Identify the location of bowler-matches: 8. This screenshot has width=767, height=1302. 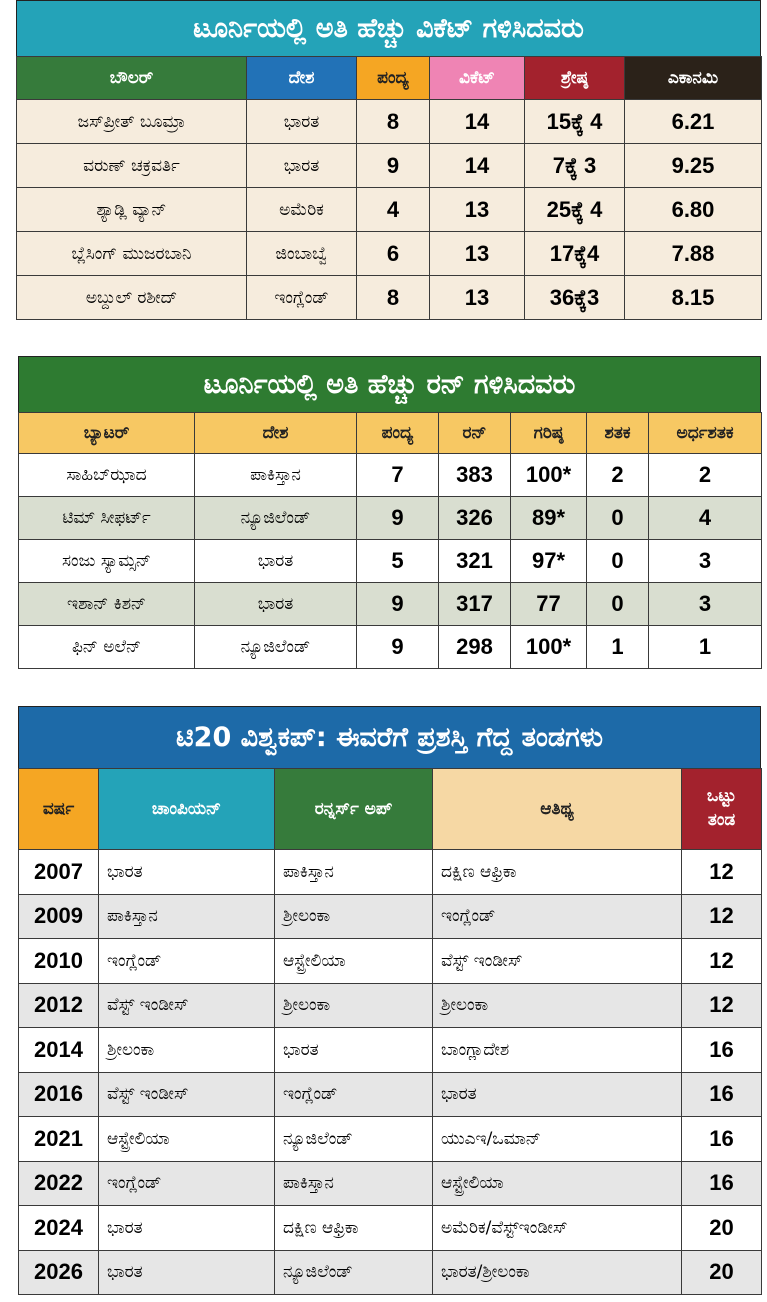
(393, 121).